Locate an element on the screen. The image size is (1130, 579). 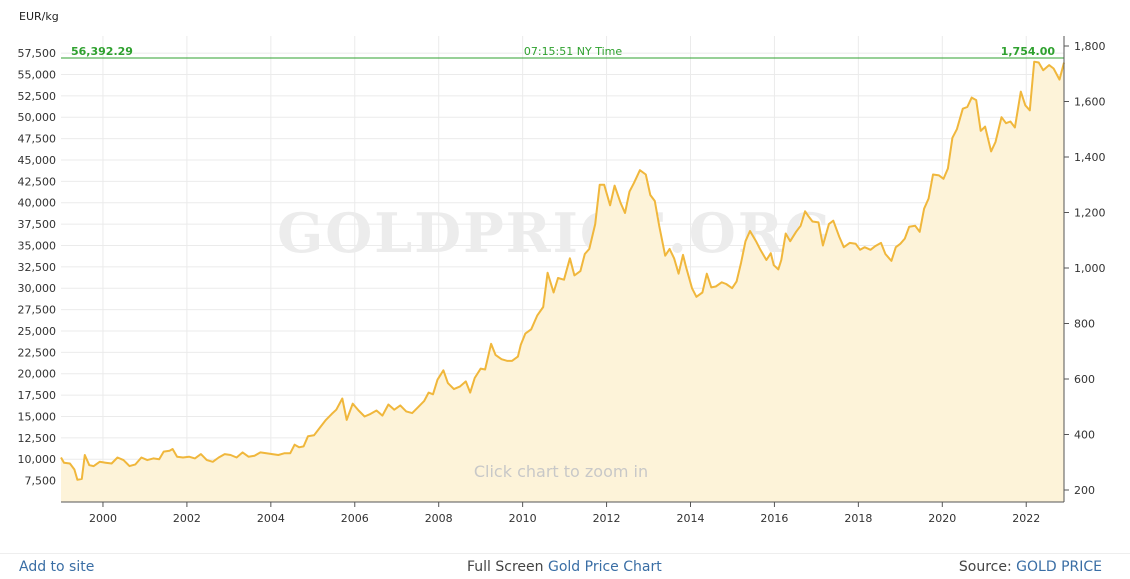
watermark: GOLDPRICE.ORG is located at coordinates (555, 233).